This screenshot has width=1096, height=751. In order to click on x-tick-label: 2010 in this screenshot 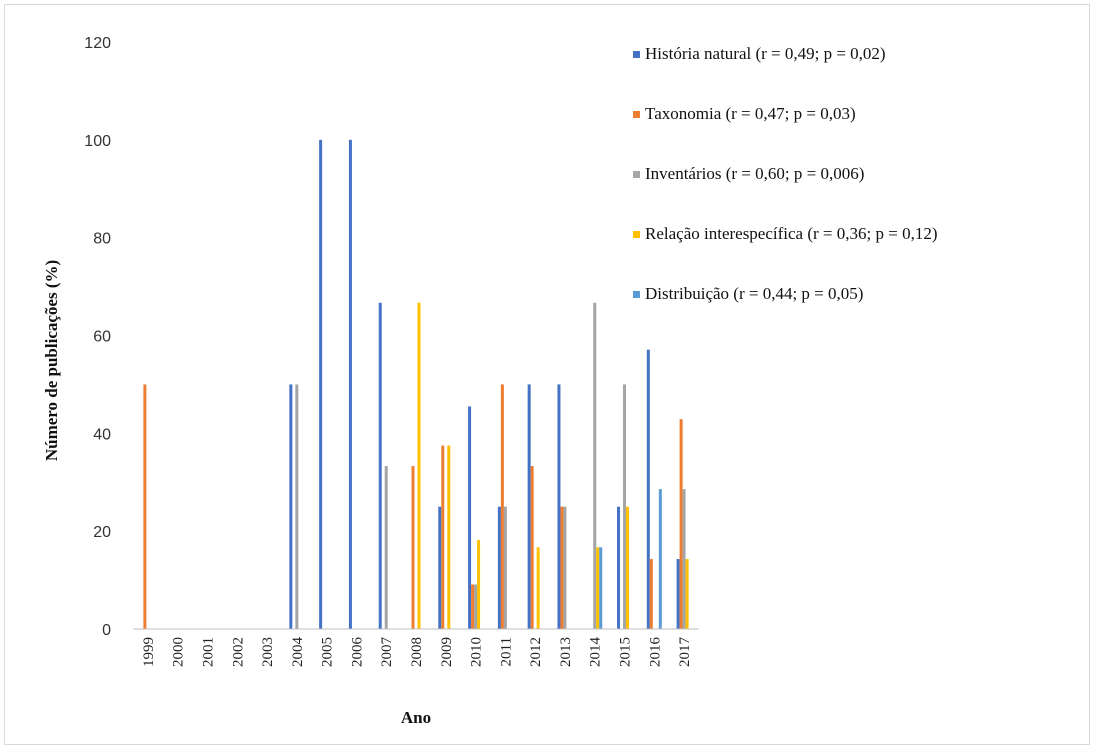, I will do `click(477, 652)`.